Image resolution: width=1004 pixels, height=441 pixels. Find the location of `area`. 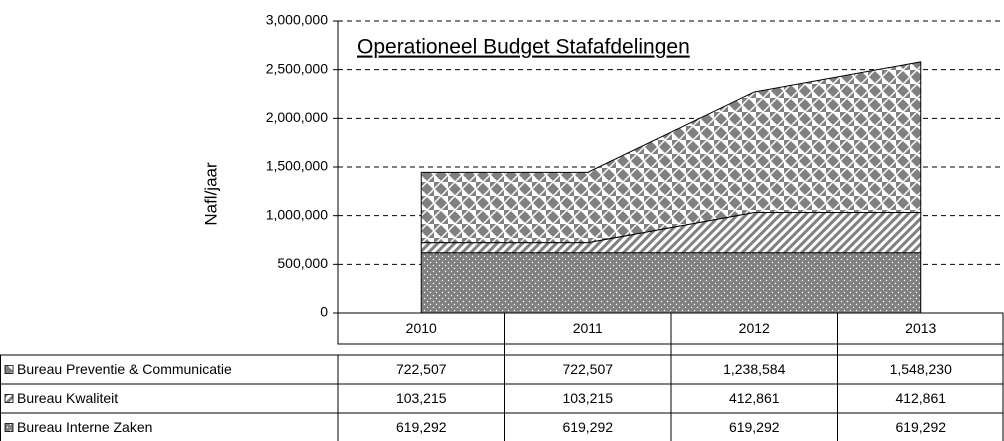

area is located at coordinates (671, 283).